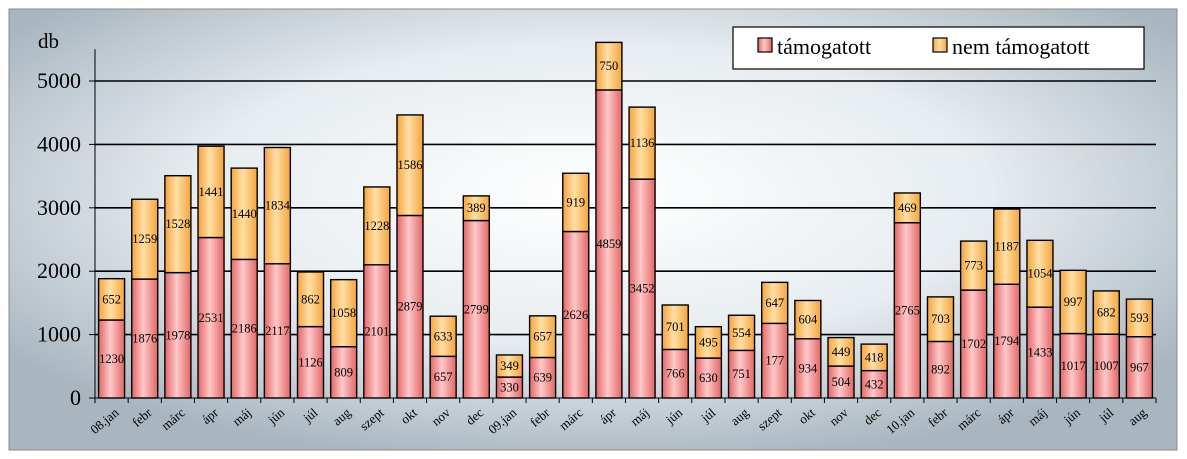 The image size is (1187, 459). I want to click on data-label: 1440, so click(244, 214).